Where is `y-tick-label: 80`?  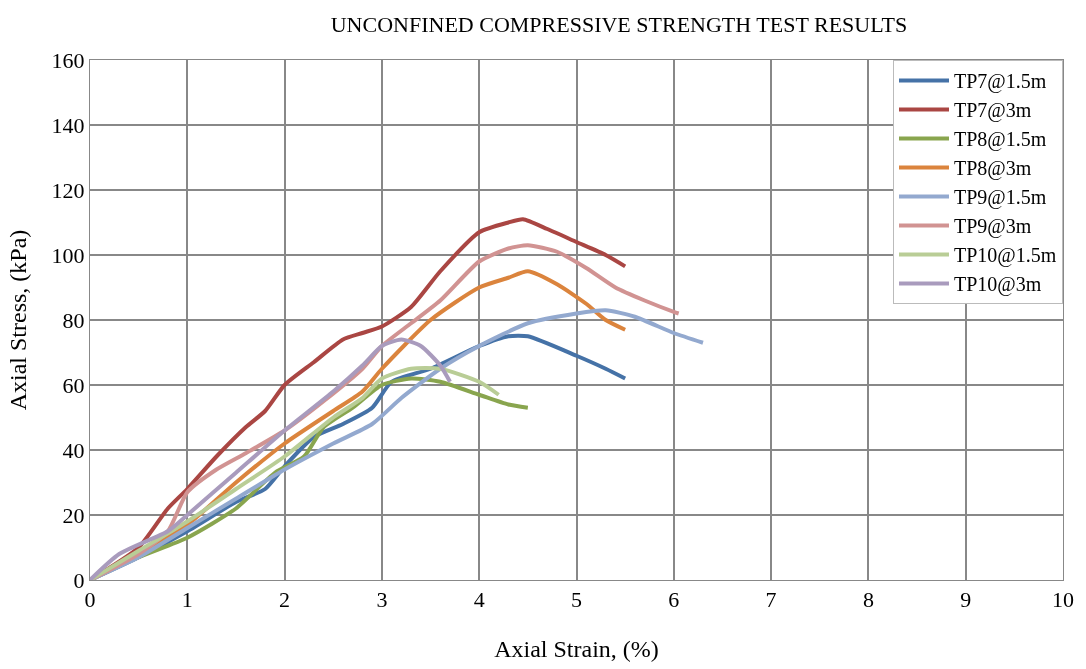
y-tick-label: 80 is located at coordinates (73, 320).